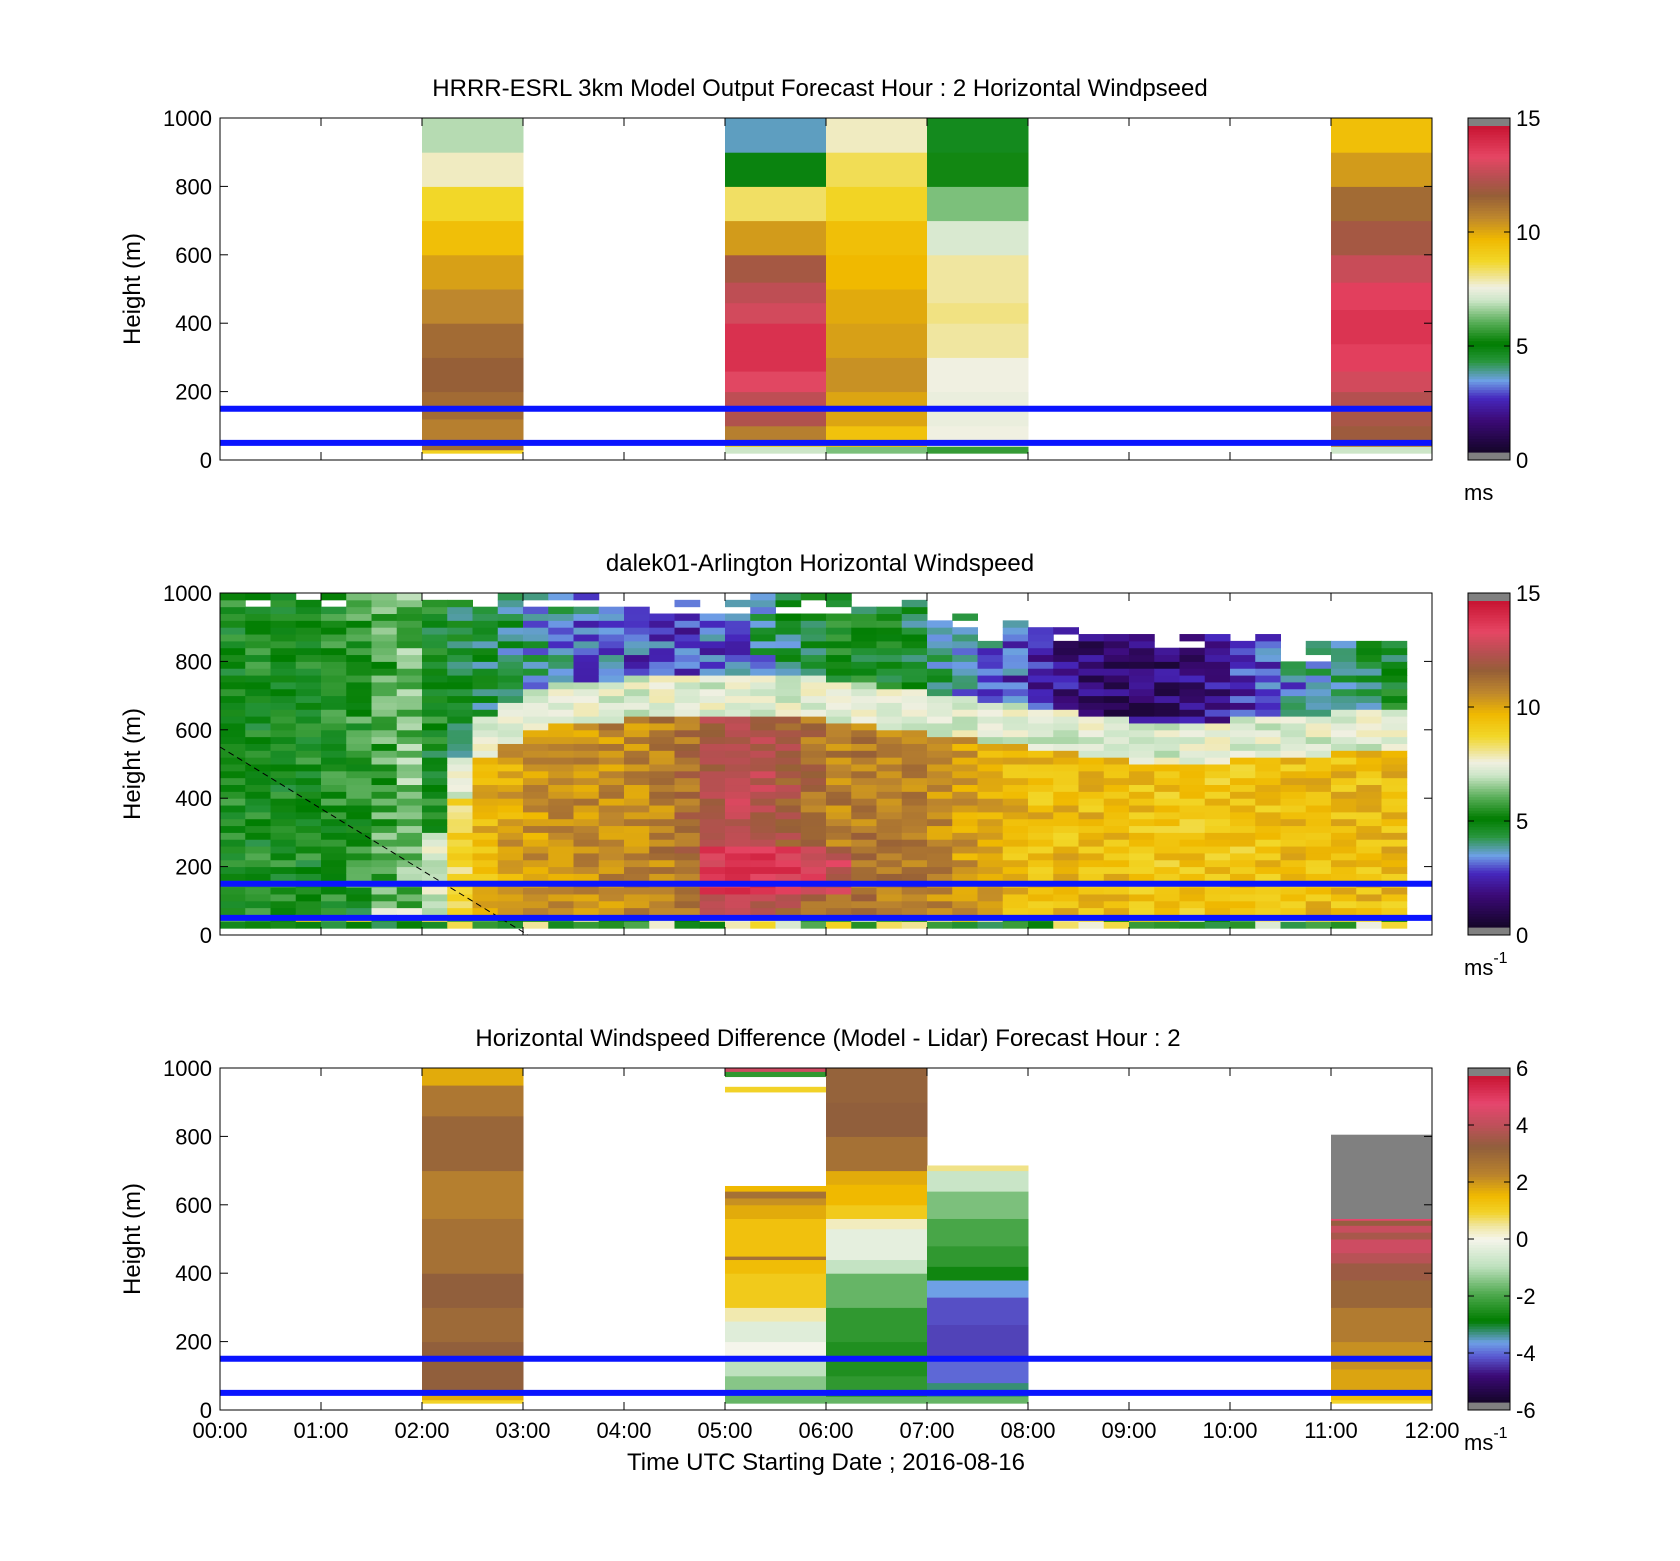 Image resolution: width=1680 pixels, height=1561 pixels. Describe the element at coordinates (623, 1430) in the screenshot. I see `x-tick-label: 04:00` at that location.